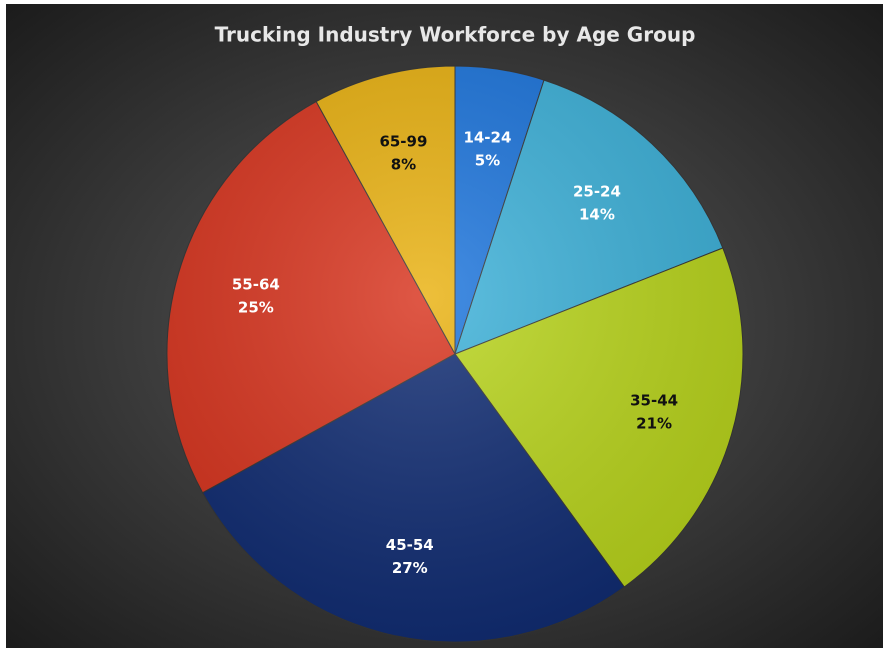 The height and width of the screenshot is (652, 889). Describe the element at coordinates (256, 285) in the screenshot. I see `slice-category-label: 55-64` at that location.